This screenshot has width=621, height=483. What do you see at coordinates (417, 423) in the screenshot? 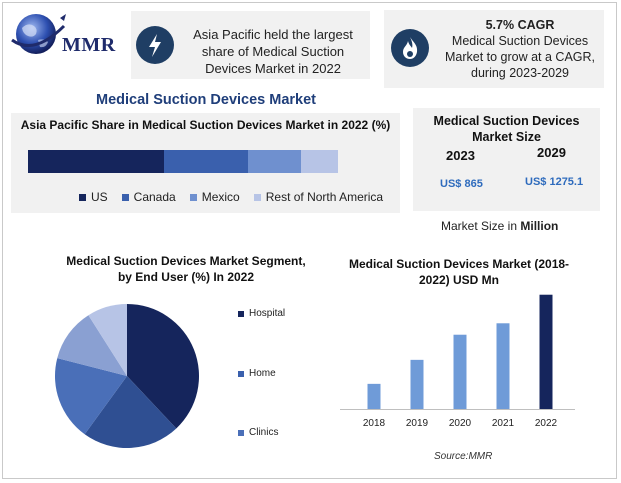
I see `x-tick-label-2019: 2019` at bounding box center [417, 423].